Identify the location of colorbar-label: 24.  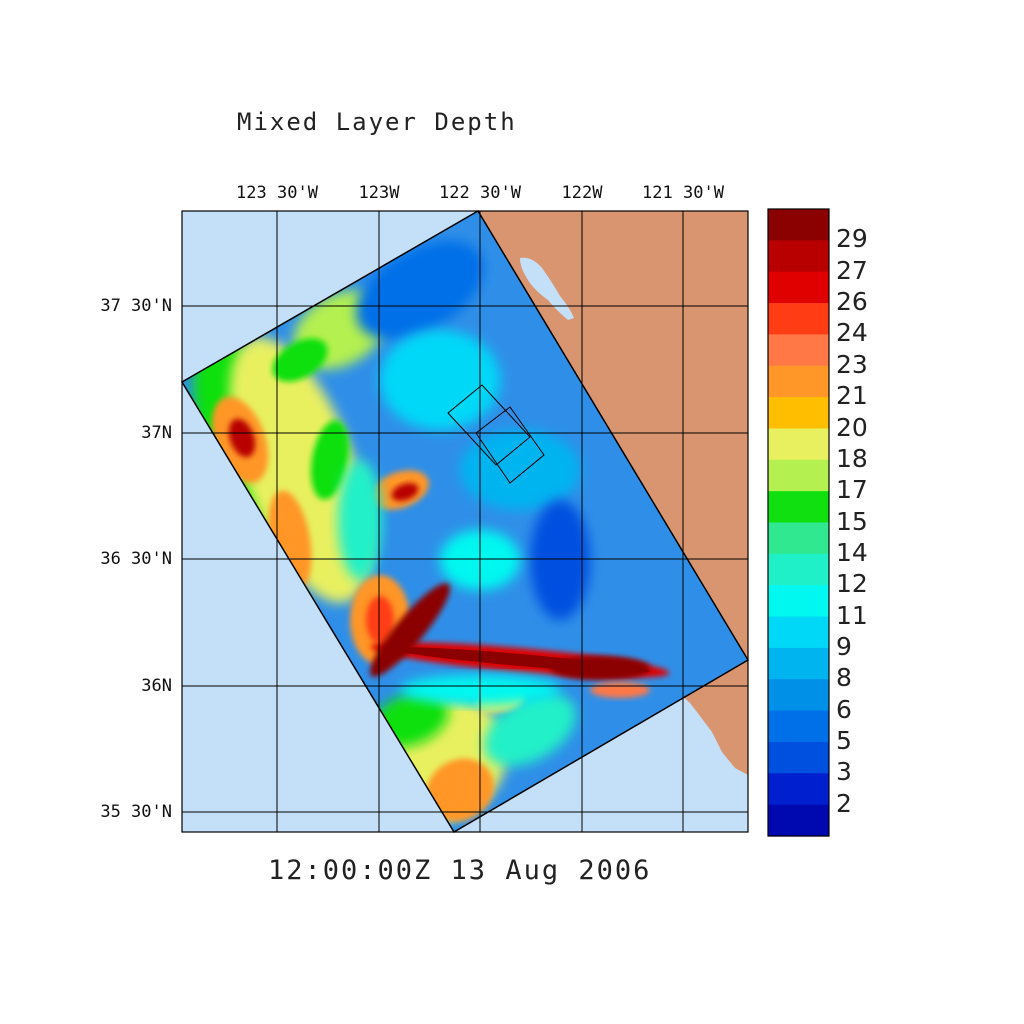
(852, 333).